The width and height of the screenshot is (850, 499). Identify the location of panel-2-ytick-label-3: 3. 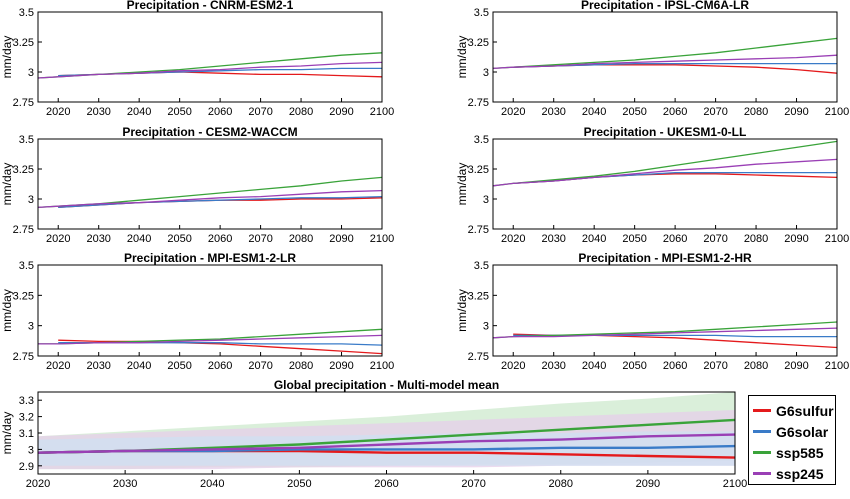
(486, 73).